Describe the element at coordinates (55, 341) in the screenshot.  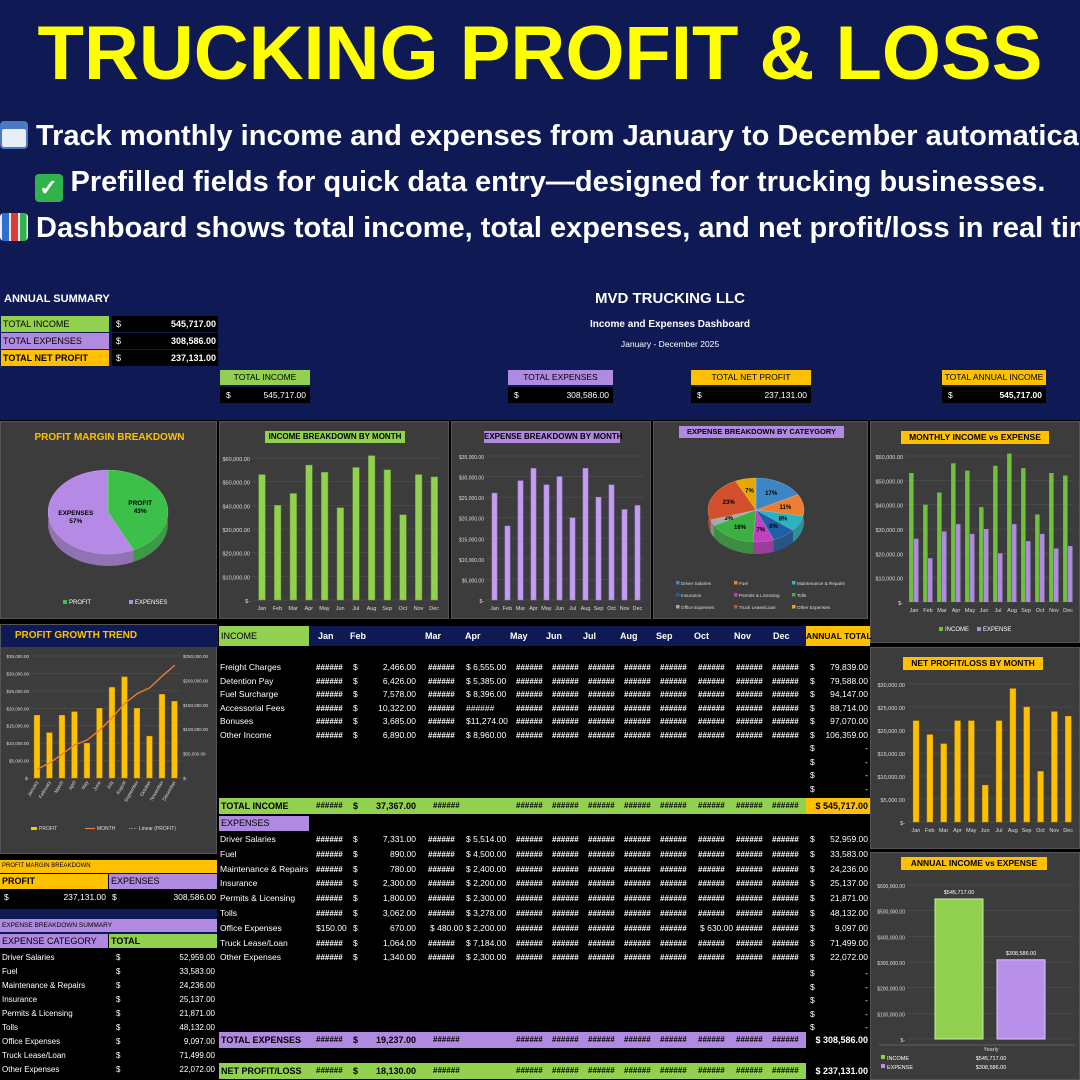
I see `summary-label: TOTAL EXPENSES` at that location.